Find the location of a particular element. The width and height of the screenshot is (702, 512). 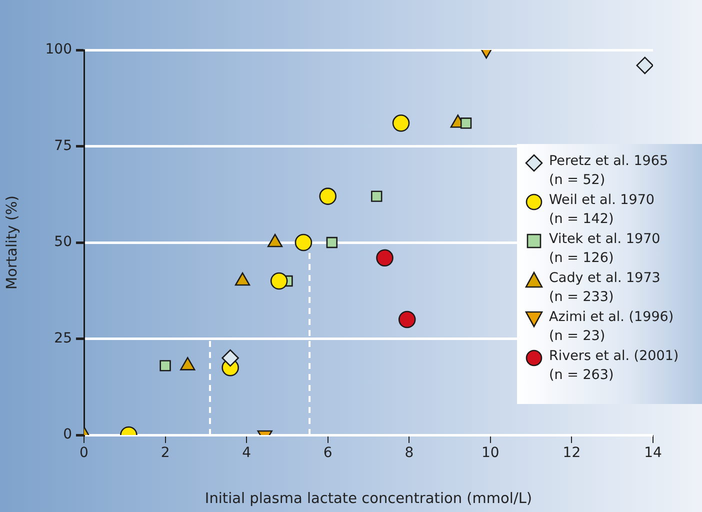

x-tick-label: 8 is located at coordinates (409, 453).